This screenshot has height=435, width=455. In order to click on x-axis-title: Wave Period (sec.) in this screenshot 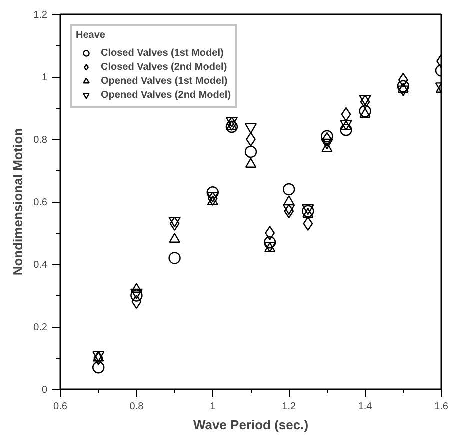, I will do `click(251, 425)`.